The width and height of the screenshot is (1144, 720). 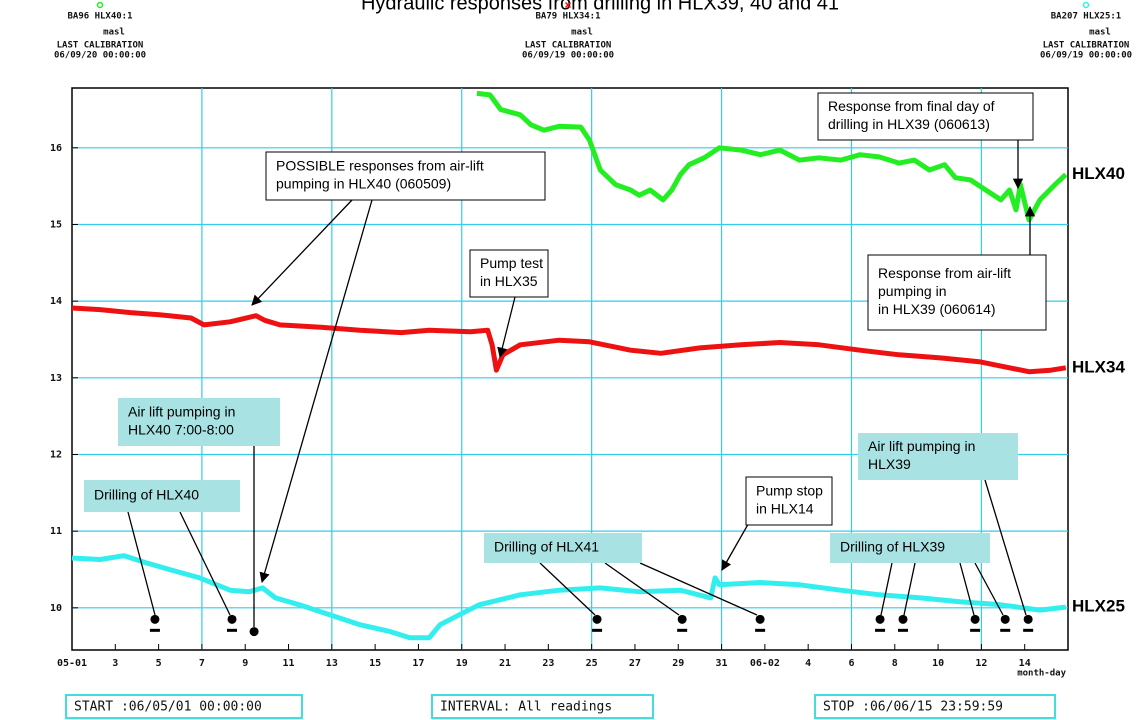 I want to click on x-tick-label: 9, so click(x=245, y=663).